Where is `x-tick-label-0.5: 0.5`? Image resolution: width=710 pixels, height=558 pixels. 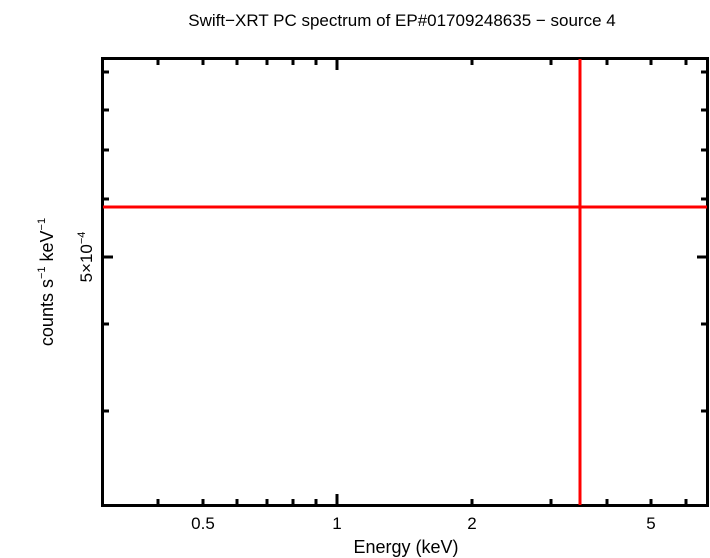 x-tick-label-0.5: 0.5 is located at coordinates (203, 523).